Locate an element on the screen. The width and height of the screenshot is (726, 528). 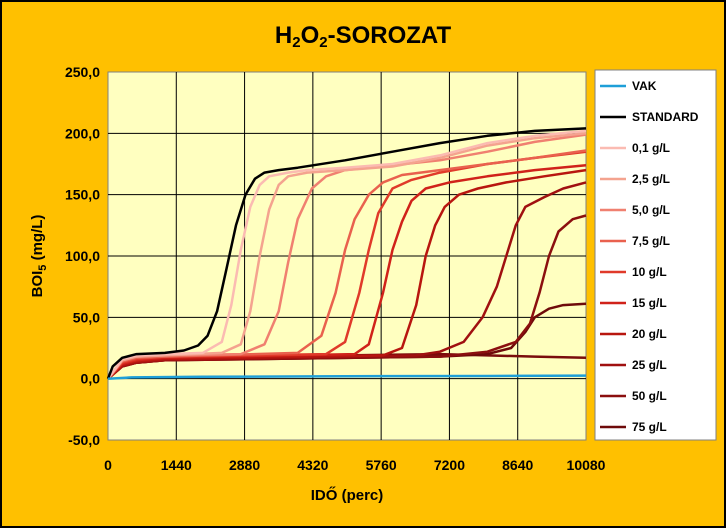
x-tick-label: 0 is located at coordinates (108, 465).